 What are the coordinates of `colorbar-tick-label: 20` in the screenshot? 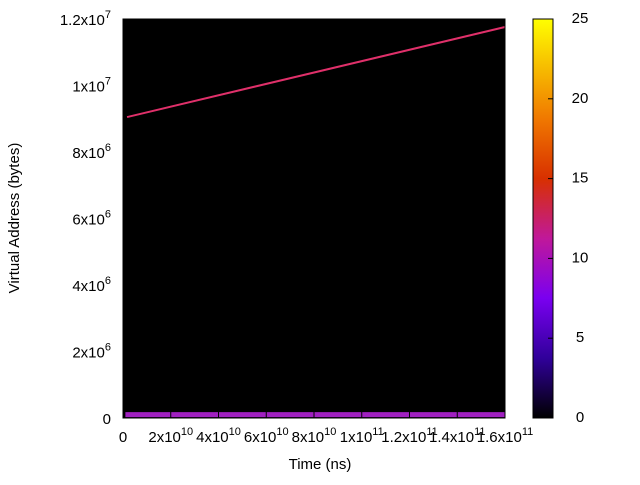 It's located at (580, 98).